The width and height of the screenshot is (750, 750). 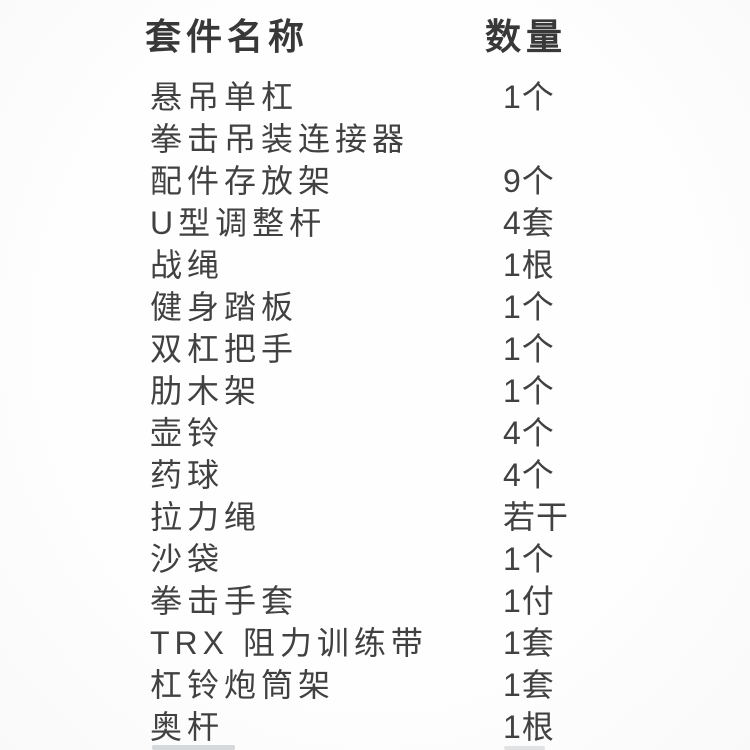 I want to click on table-row: 拳击吊装连接器, so click(x=375, y=139).